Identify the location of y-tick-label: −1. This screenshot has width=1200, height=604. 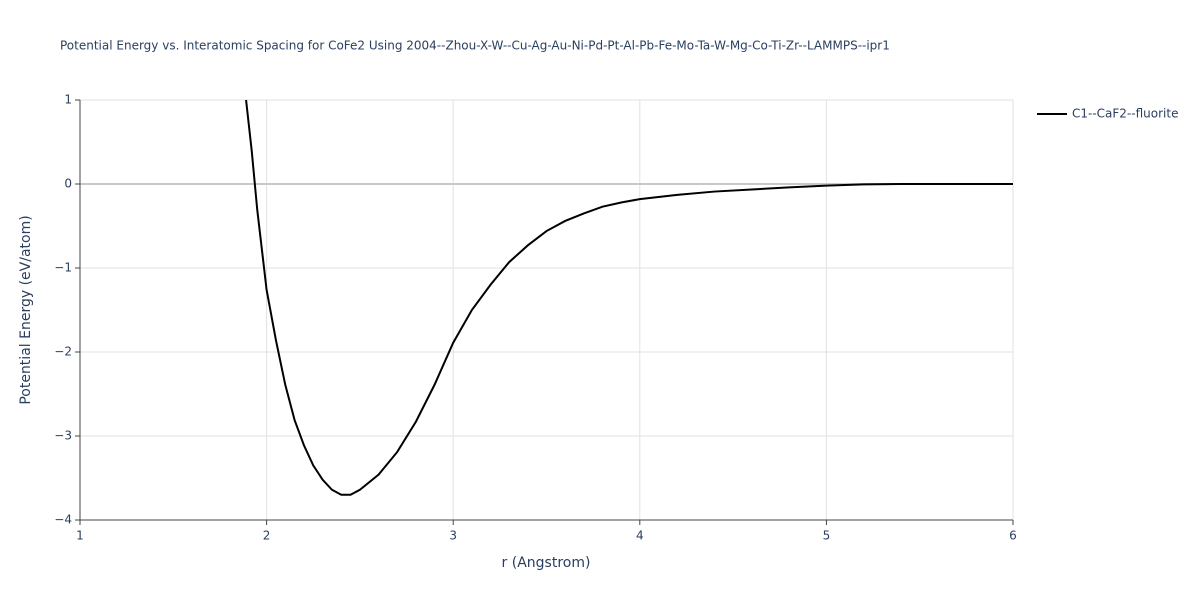
(63, 268).